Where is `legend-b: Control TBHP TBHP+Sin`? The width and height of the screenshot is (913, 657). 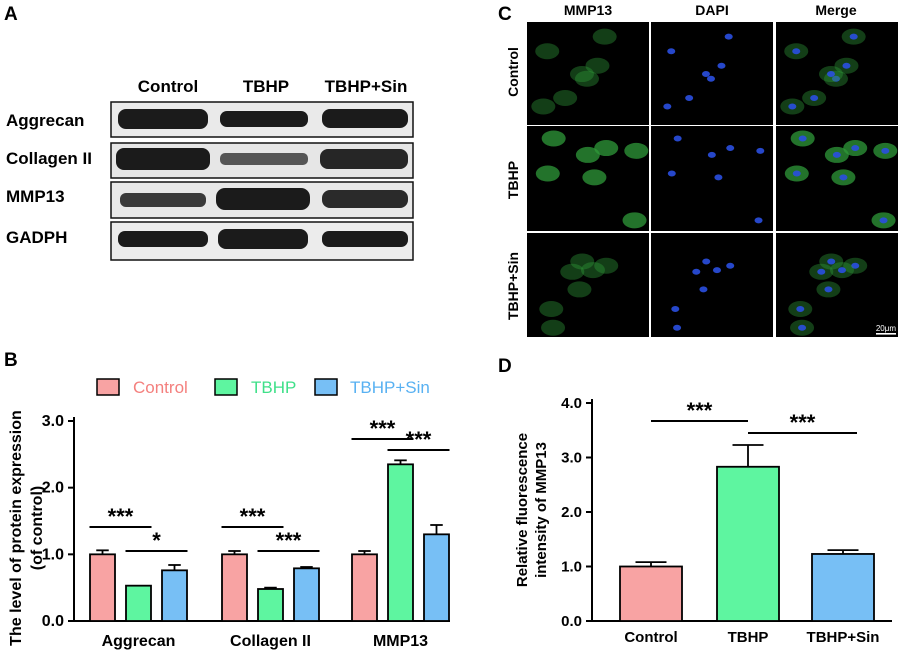 legend-b: Control TBHP TBHP+Sin is located at coordinates (263, 387).